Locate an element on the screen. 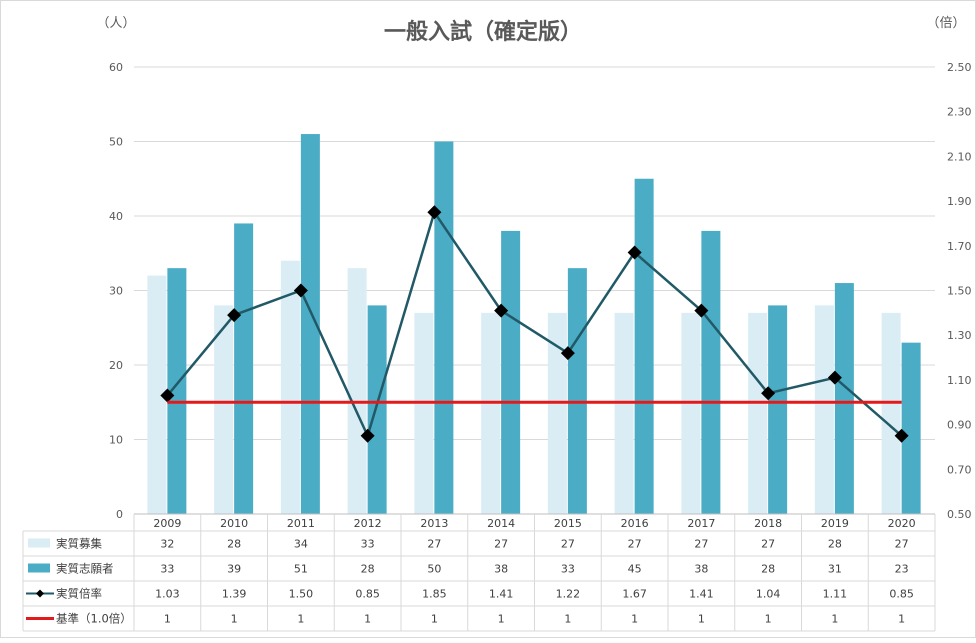 The image size is (976, 643). left-tick-label: 50 is located at coordinates (116, 142).